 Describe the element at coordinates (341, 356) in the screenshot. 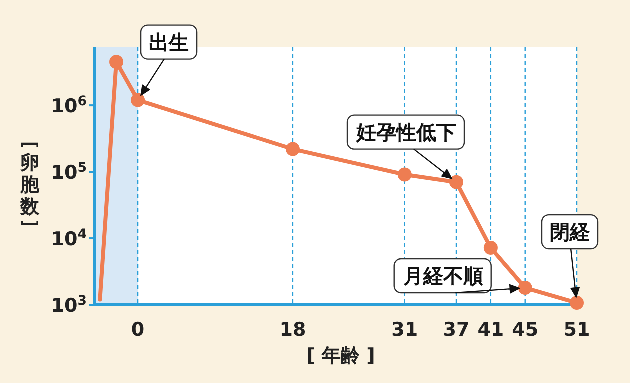

I see `x-axis-title: [ 年齢 ]` at that location.